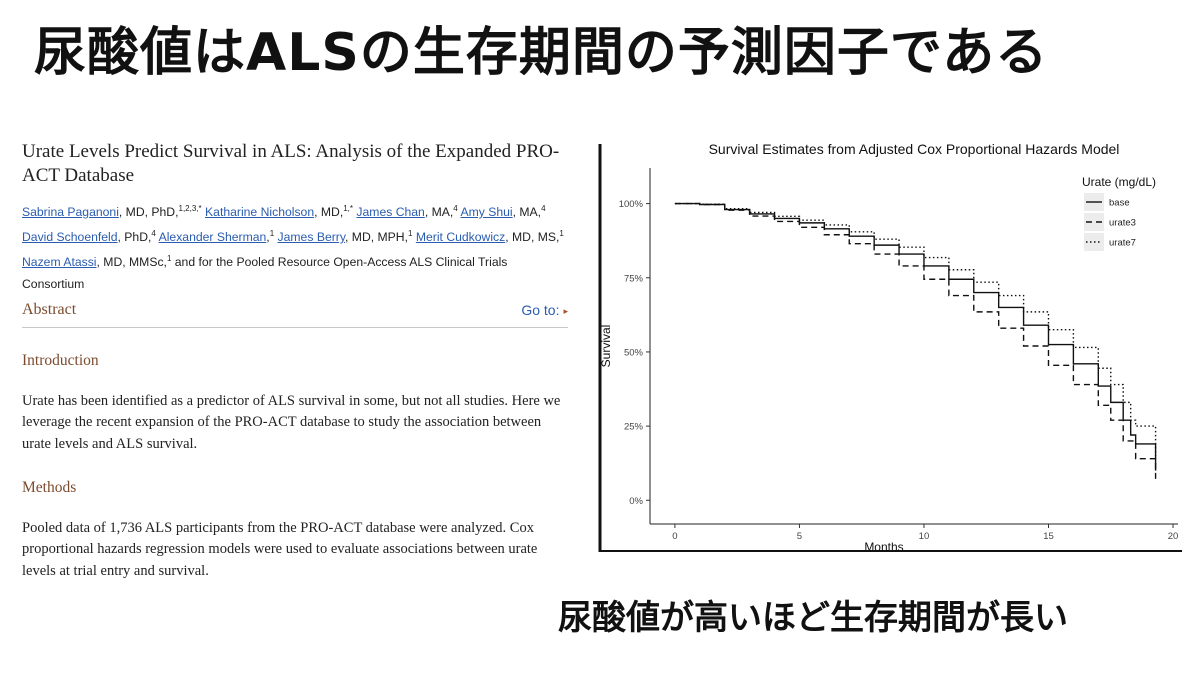  Describe the element at coordinates (532, 237) in the screenshot. I see `author-credentials: , MD, MS,` at that location.